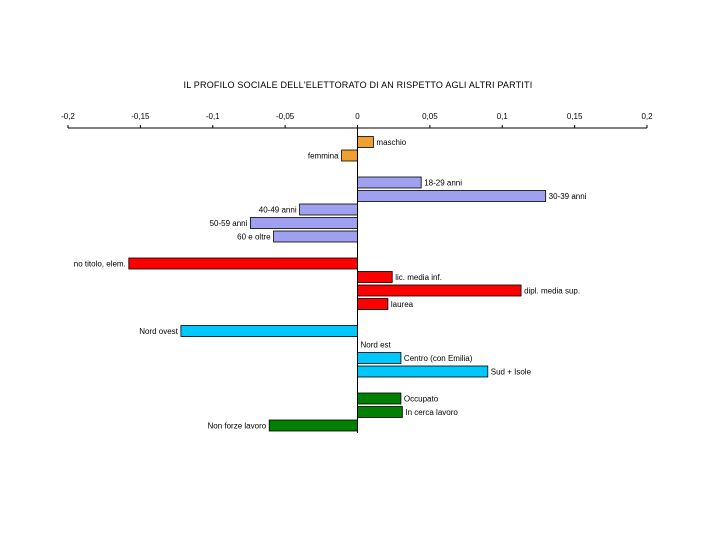 The image size is (720, 540). Describe the element at coordinates (647, 116) in the screenshot. I see `x-tick-label: 0,2` at that location.